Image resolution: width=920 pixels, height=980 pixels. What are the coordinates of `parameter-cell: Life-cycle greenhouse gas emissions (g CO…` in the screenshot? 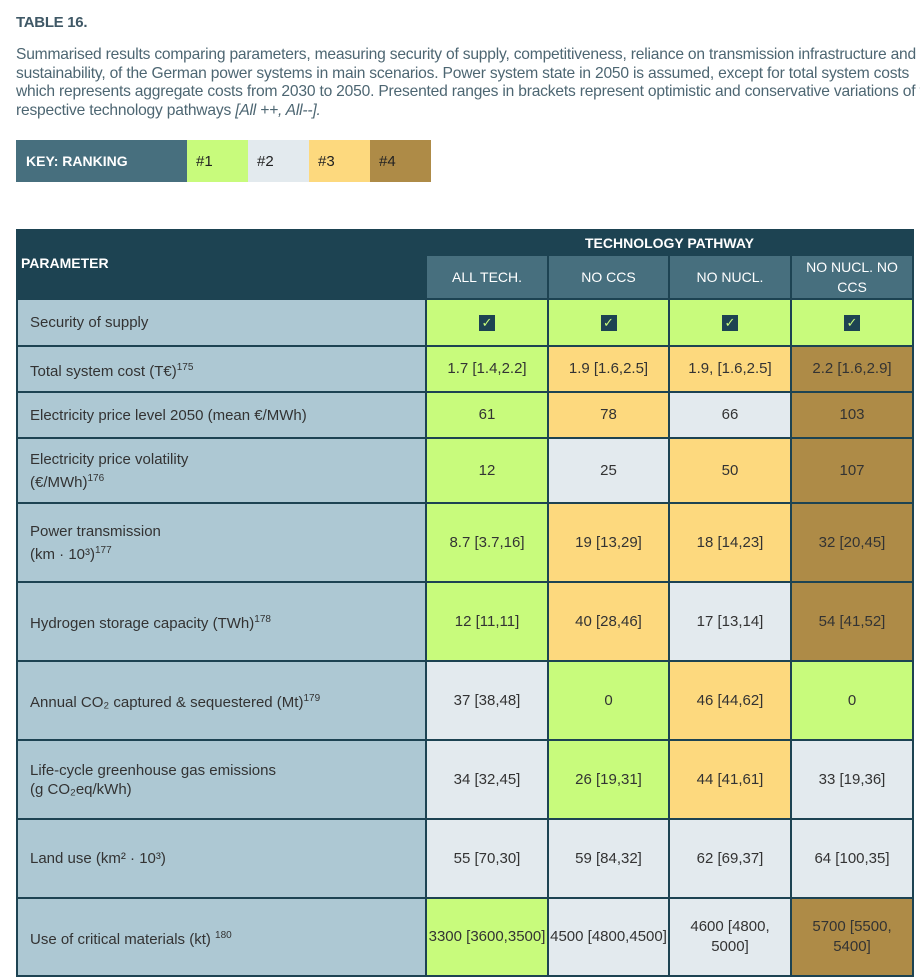 It's located at (221, 779).